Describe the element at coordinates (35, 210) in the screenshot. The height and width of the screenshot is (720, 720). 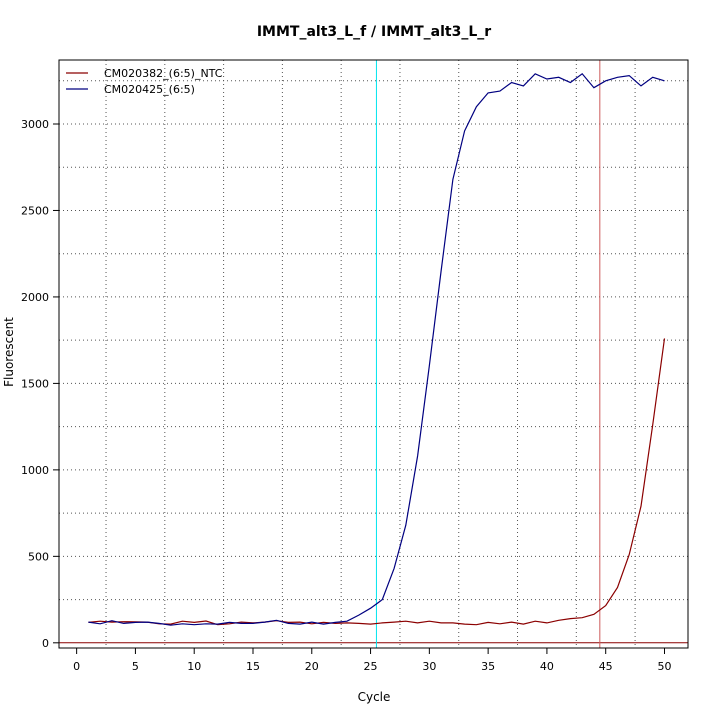
I see `y-tick-label: 2500` at that location.